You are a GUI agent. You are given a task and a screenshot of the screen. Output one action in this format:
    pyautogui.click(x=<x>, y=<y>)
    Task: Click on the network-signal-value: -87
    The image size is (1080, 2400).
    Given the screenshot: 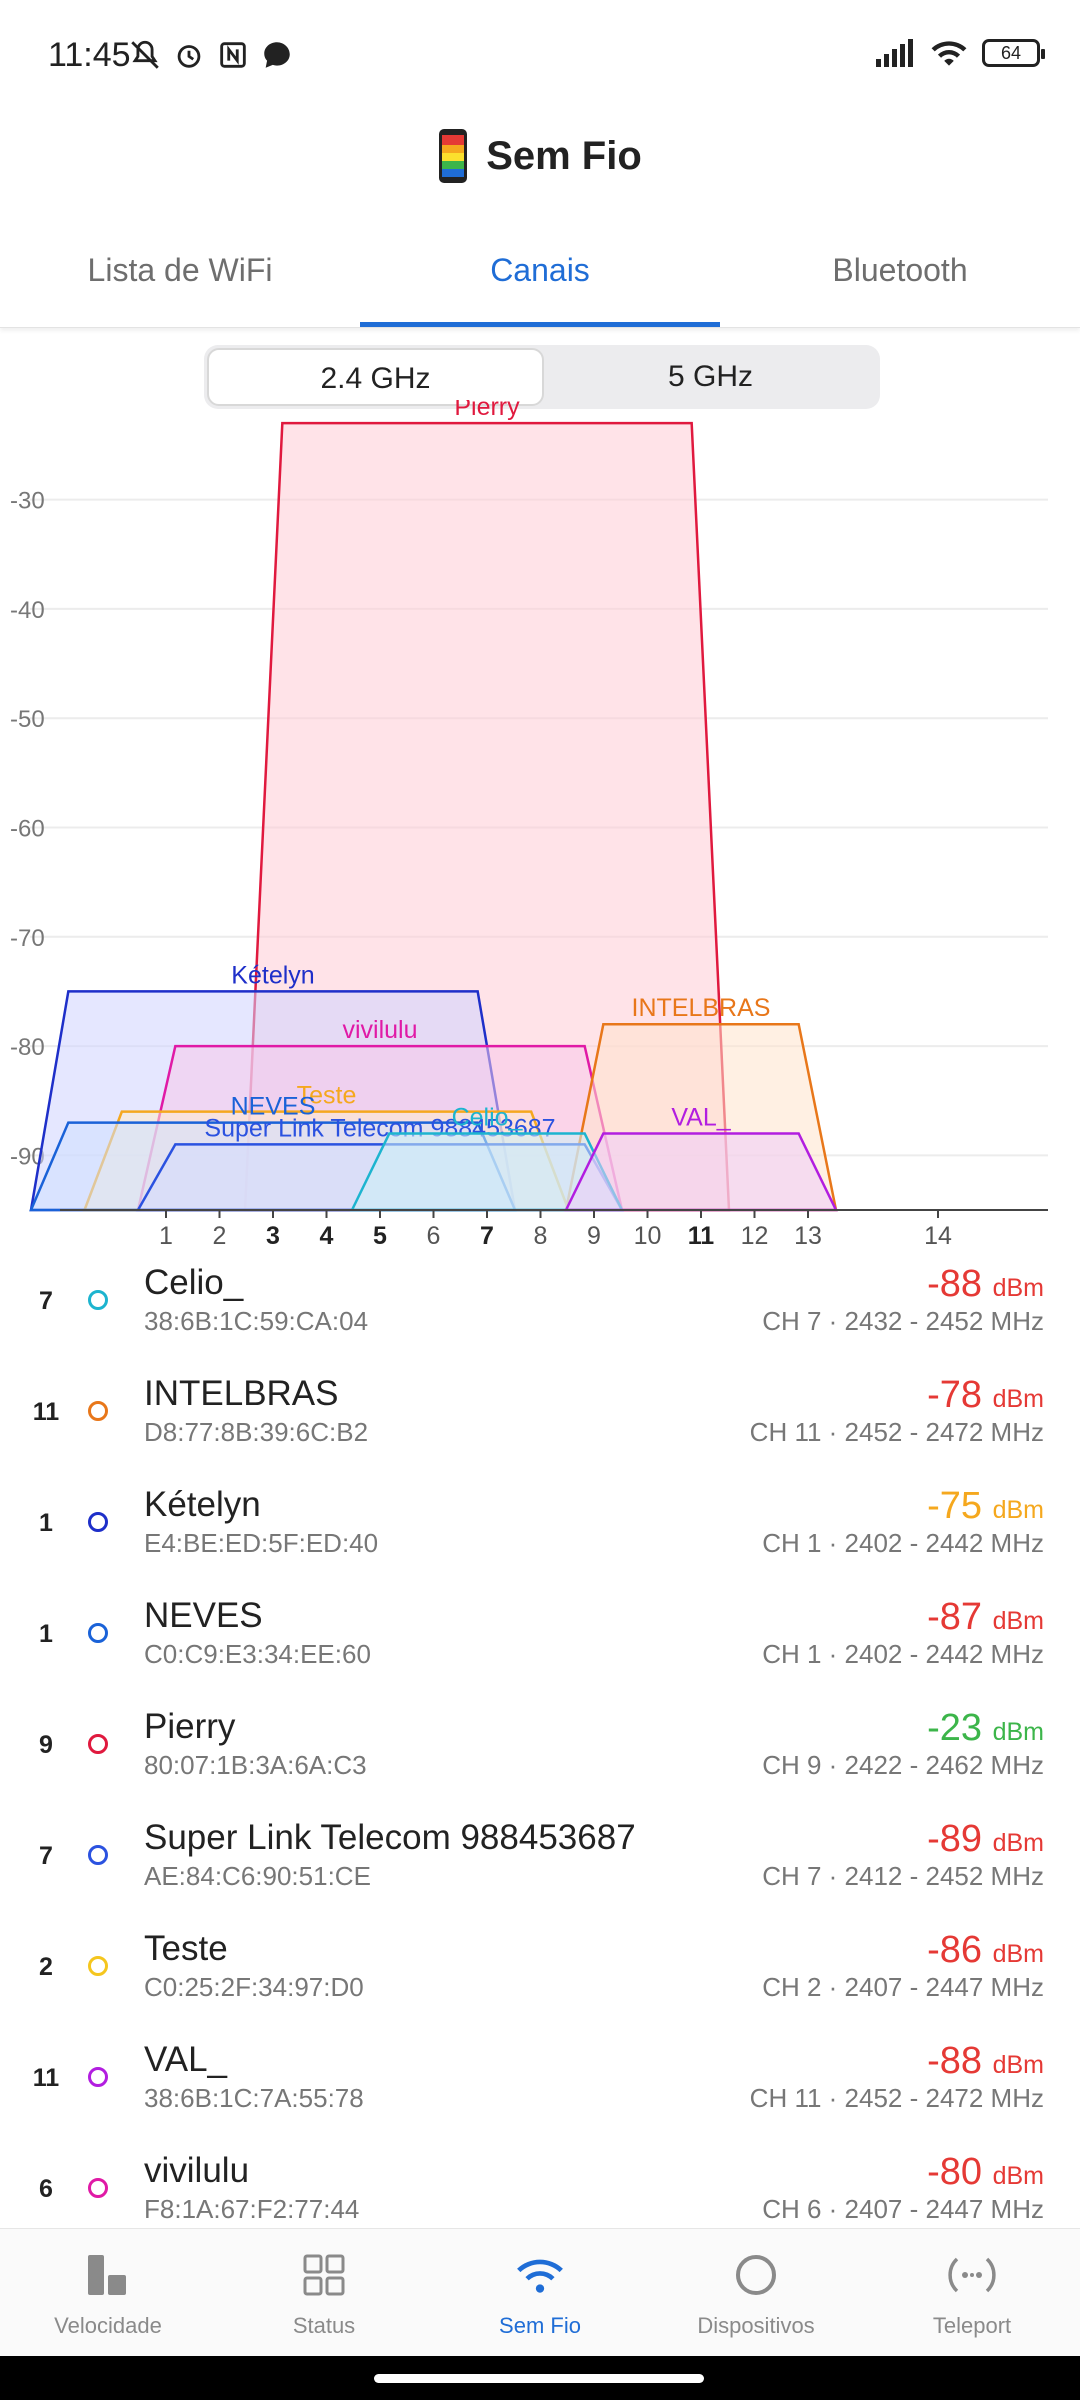 What is the action you would take?
    pyautogui.click(x=955, y=1617)
    